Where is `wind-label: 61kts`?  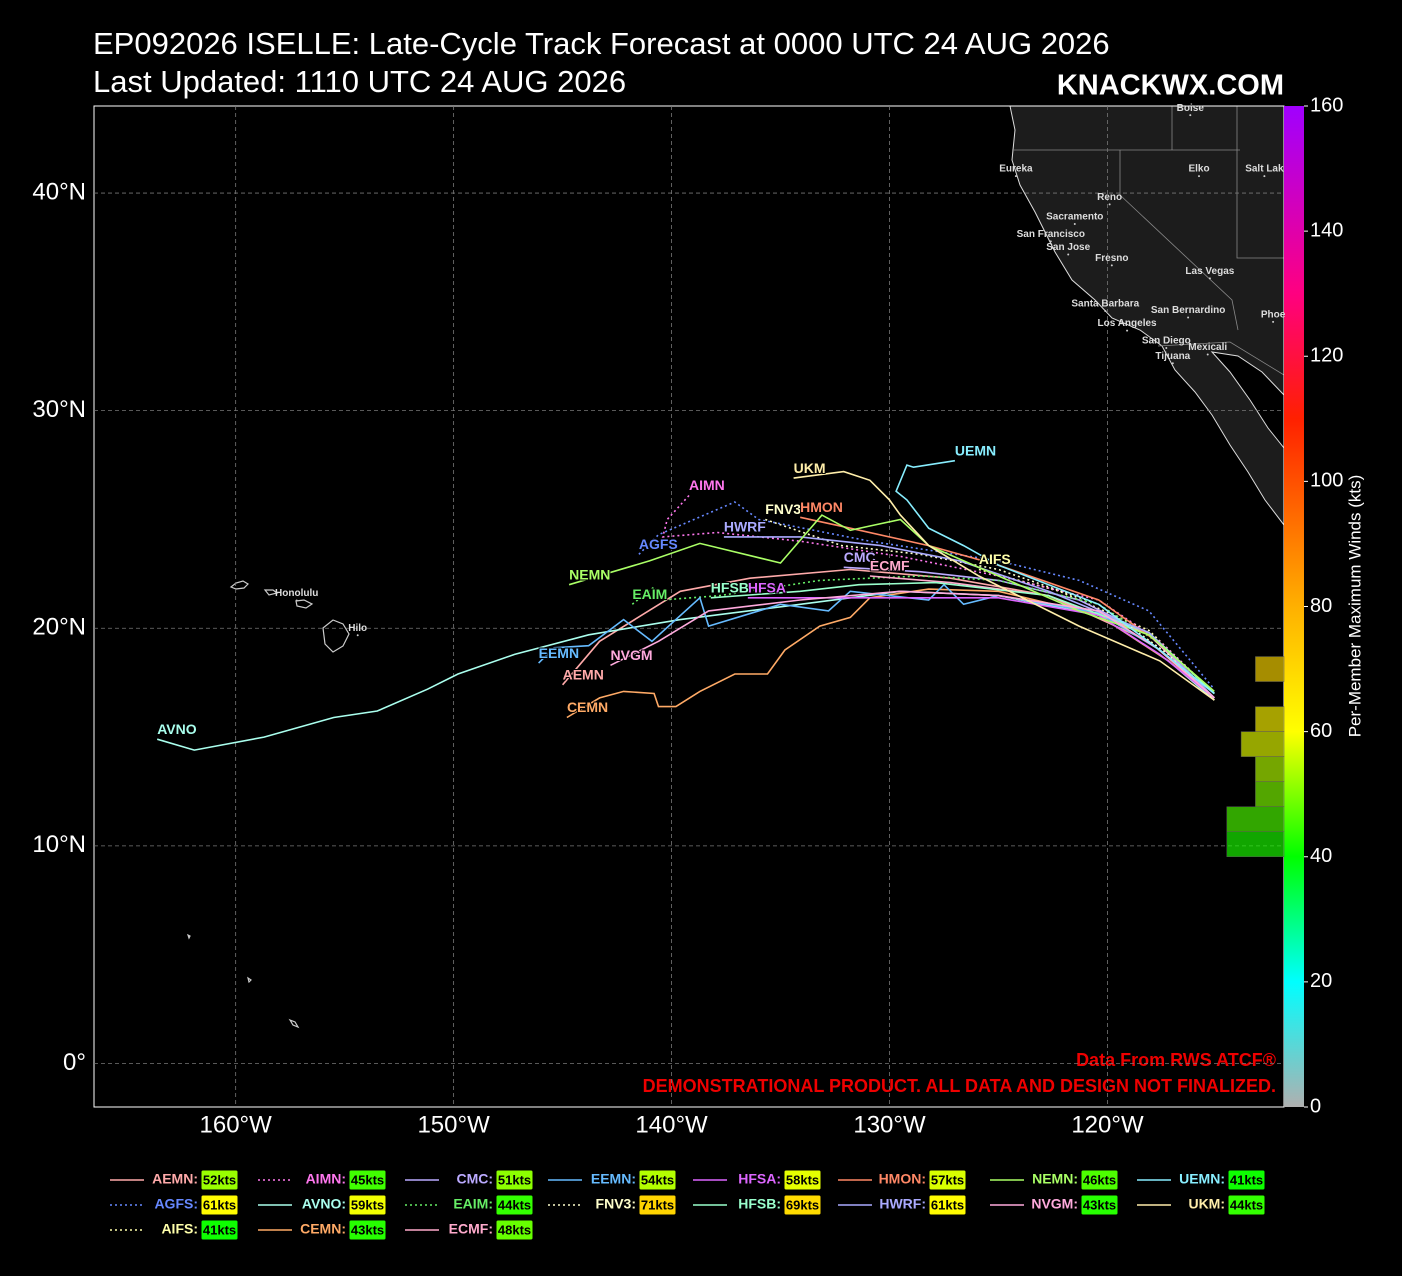 wind-label: 61kts is located at coordinates (947, 1204).